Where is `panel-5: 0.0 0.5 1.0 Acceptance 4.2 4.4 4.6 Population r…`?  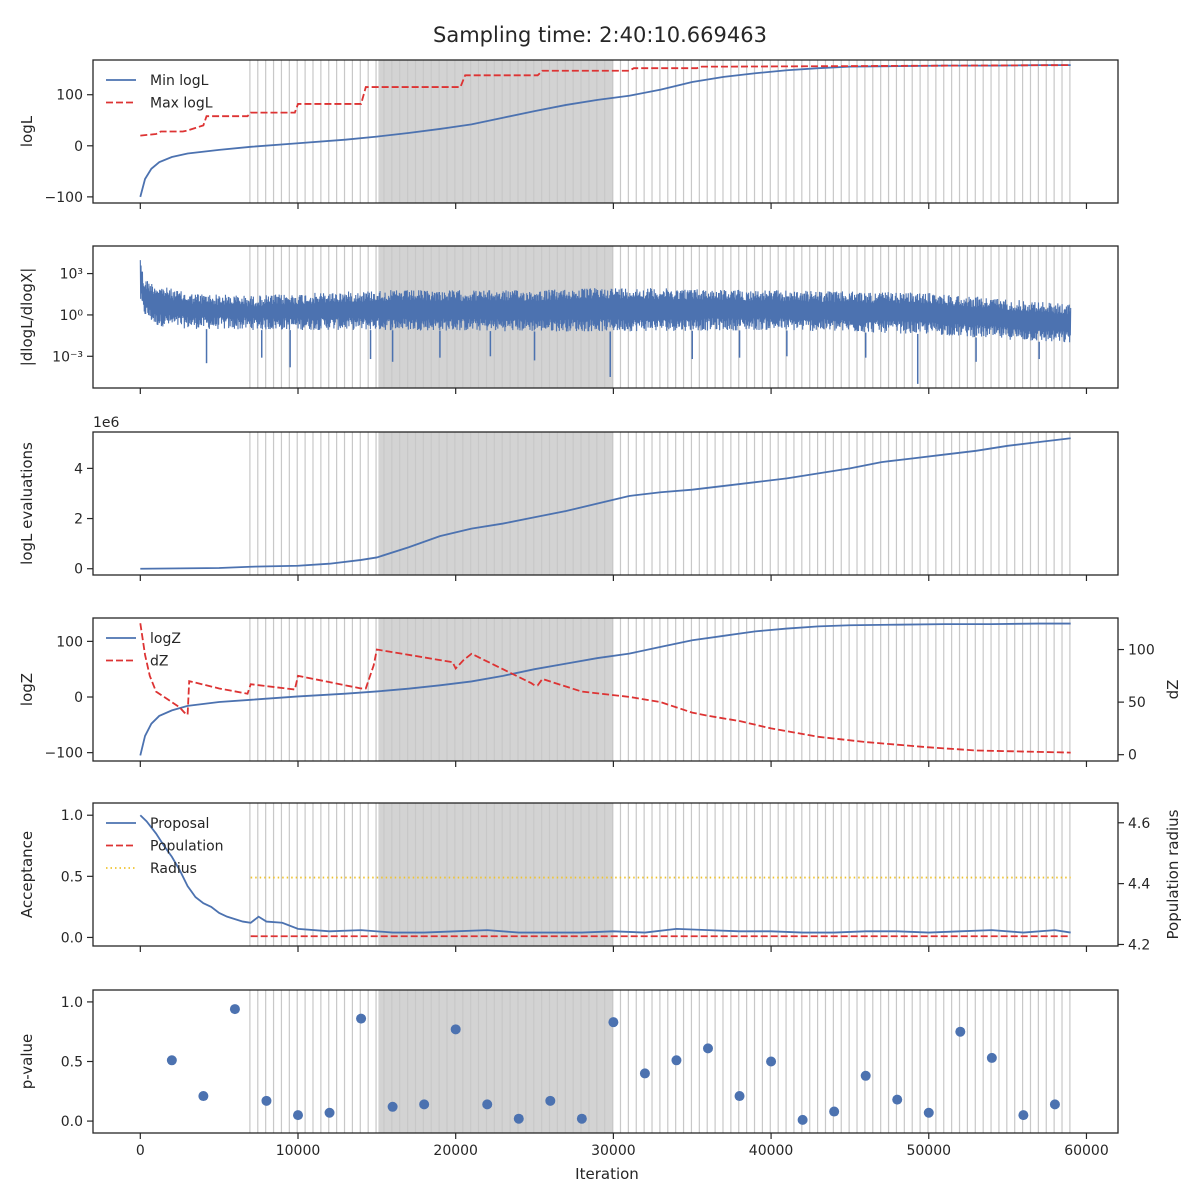 panel-5: 0.0 0.5 1.0 Acceptance 4.2 4.4 4.6 Population r… is located at coordinates (600, 877).